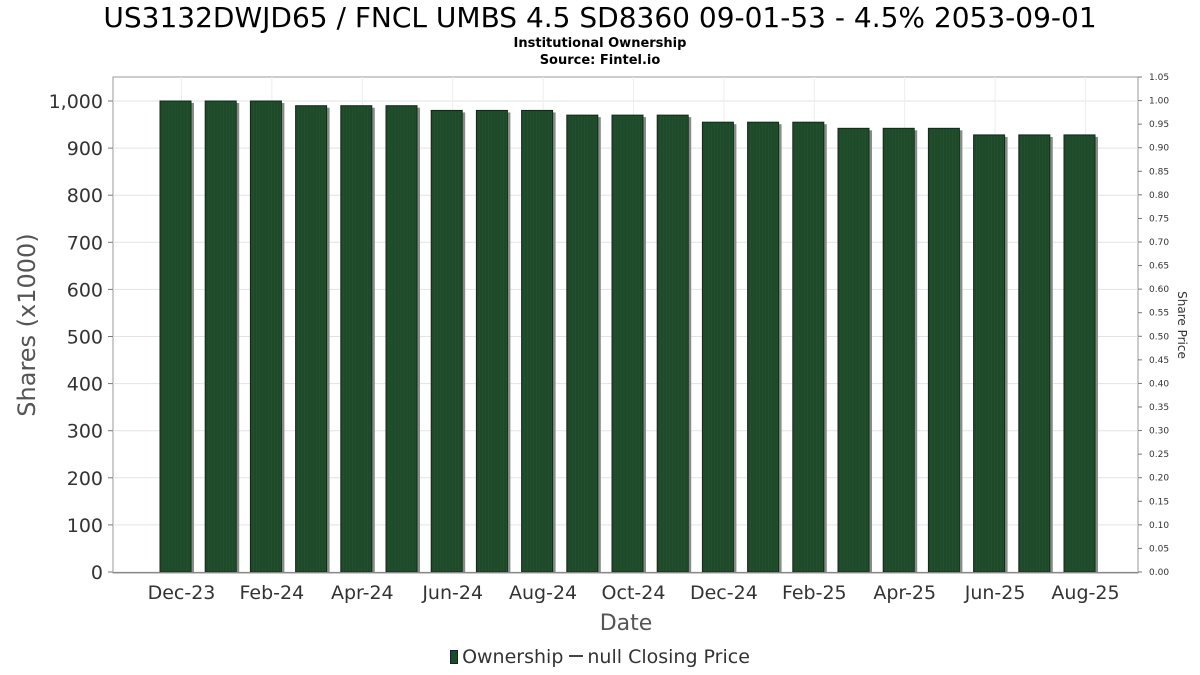  I want to click on legend-closing-price-label: null Closing Price, so click(668, 657).